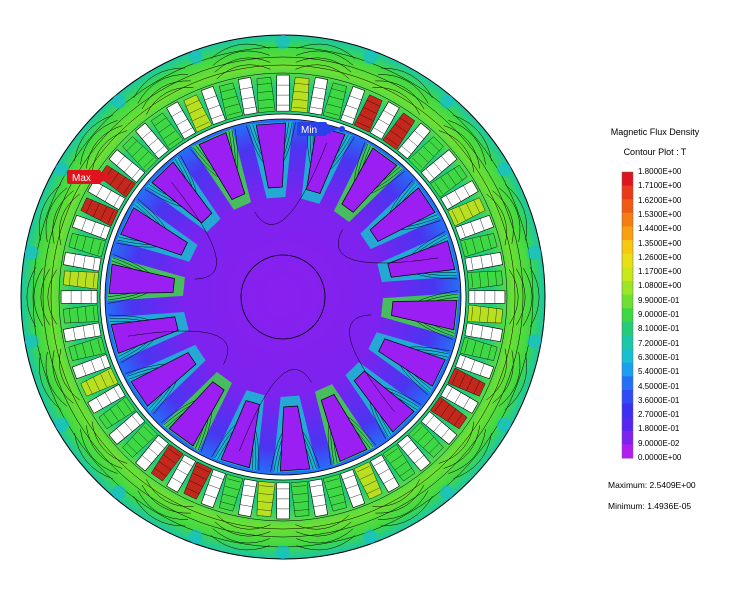 Image resolution: width=748 pixels, height=599 pixels. Describe the element at coordinates (659, 329) in the screenshot. I see `legend-tick-label: 8.1000E-01` at that location.